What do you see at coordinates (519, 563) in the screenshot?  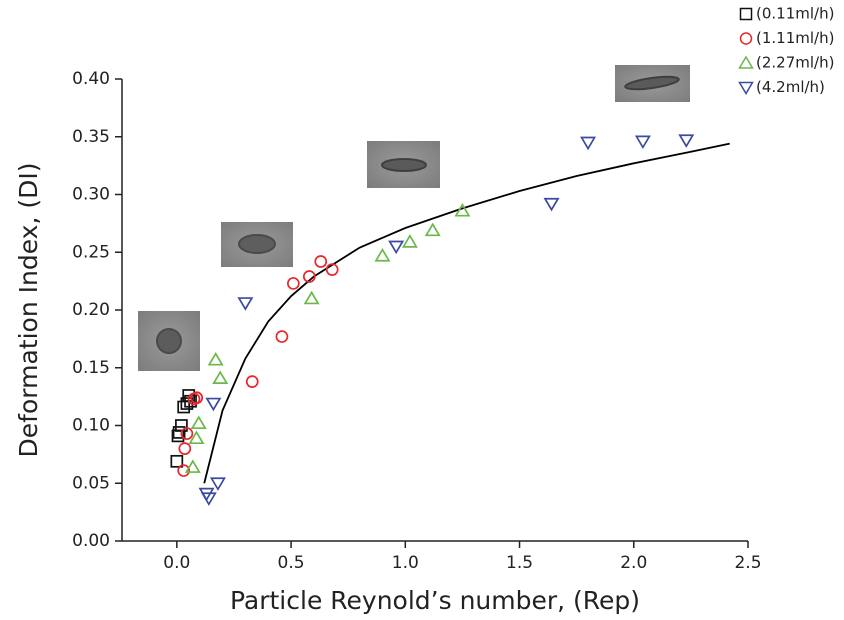 I see `x-tick-label: 1.5` at bounding box center [519, 563].